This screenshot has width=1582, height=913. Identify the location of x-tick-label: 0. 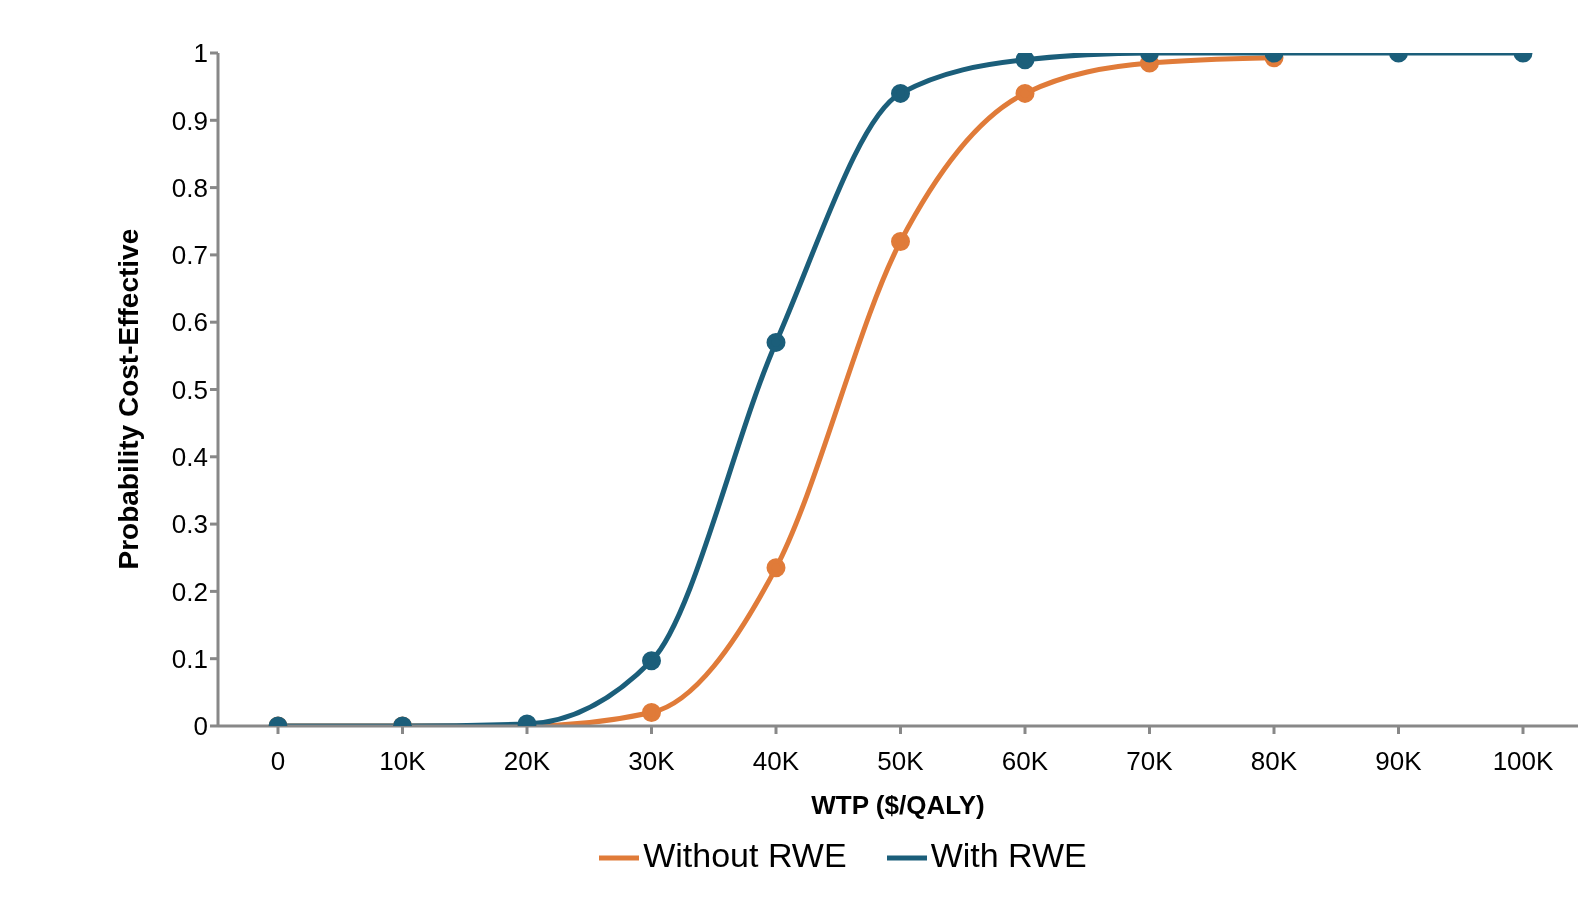
(278, 761).